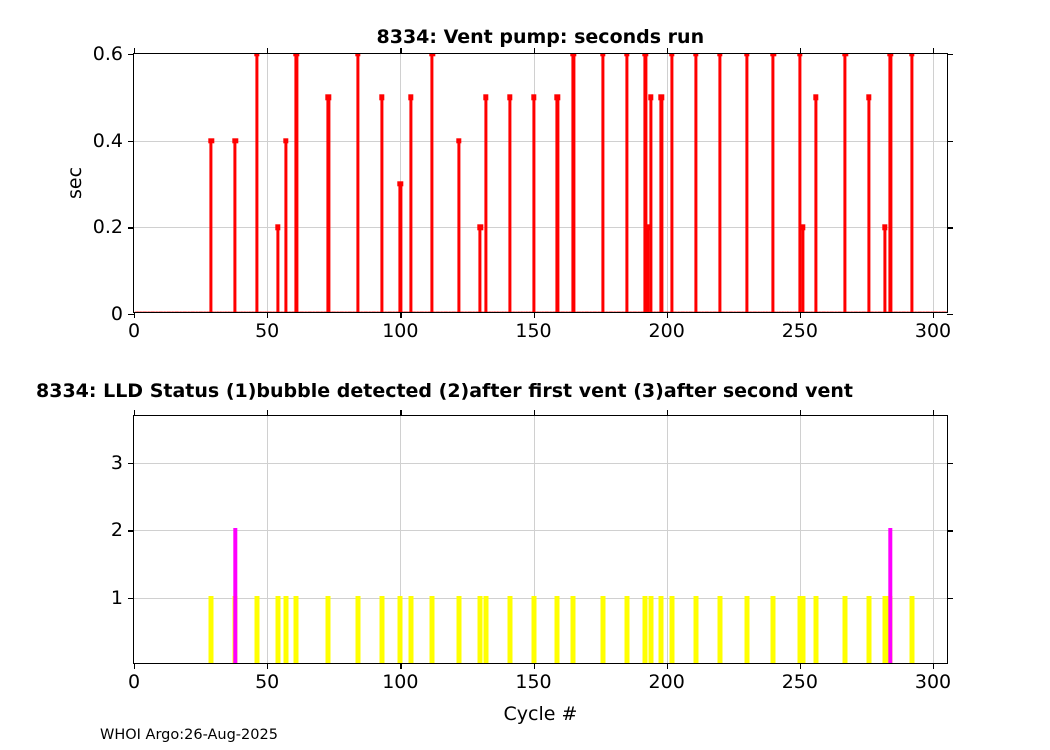 The height and width of the screenshot is (750, 1050). Describe the element at coordinates (107, 227) in the screenshot. I see `y-axis-tick-label: 0.2` at that location.